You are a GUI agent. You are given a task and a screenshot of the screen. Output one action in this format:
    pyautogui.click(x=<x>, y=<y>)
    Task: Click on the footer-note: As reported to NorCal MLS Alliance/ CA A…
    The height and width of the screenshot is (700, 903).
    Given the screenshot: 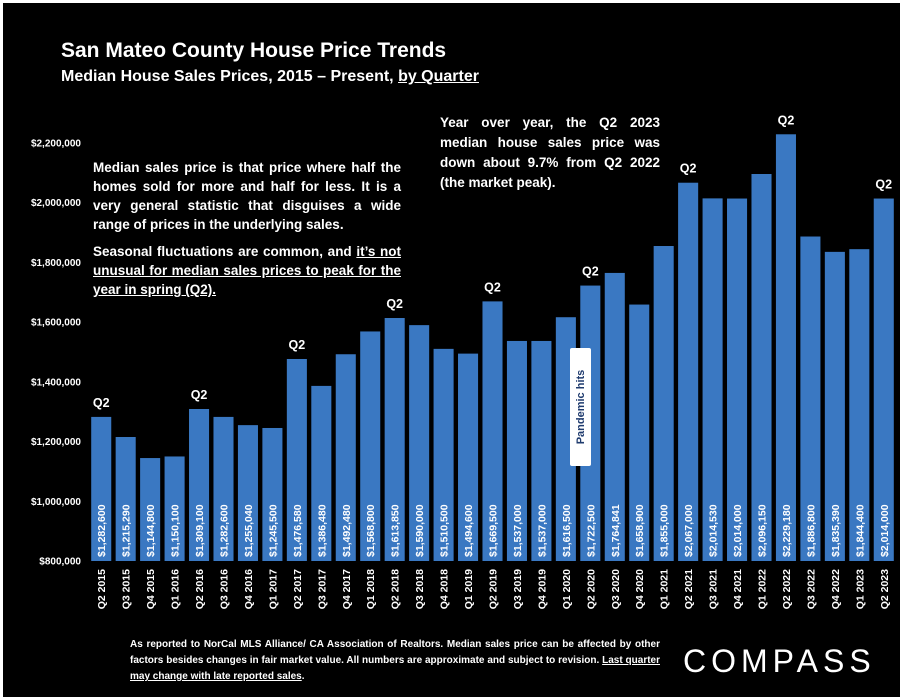 What is the action you would take?
    pyautogui.click(x=395, y=661)
    